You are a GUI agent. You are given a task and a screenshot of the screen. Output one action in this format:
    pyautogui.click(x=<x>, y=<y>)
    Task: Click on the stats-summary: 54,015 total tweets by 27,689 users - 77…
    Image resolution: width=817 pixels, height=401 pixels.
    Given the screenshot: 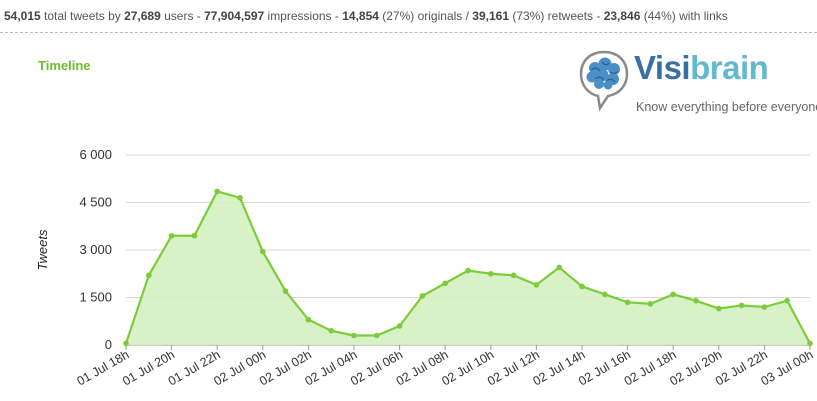 What is the action you would take?
    pyautogui.click(x=366, y=16)
    